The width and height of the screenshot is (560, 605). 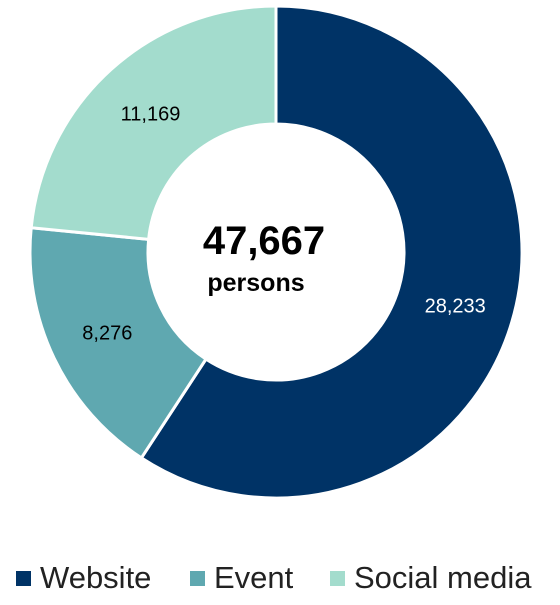 What do you see at coordinates (197, 578) in the screenshot?
I see `legend-swatch-event` at bounding box center [197, 578].